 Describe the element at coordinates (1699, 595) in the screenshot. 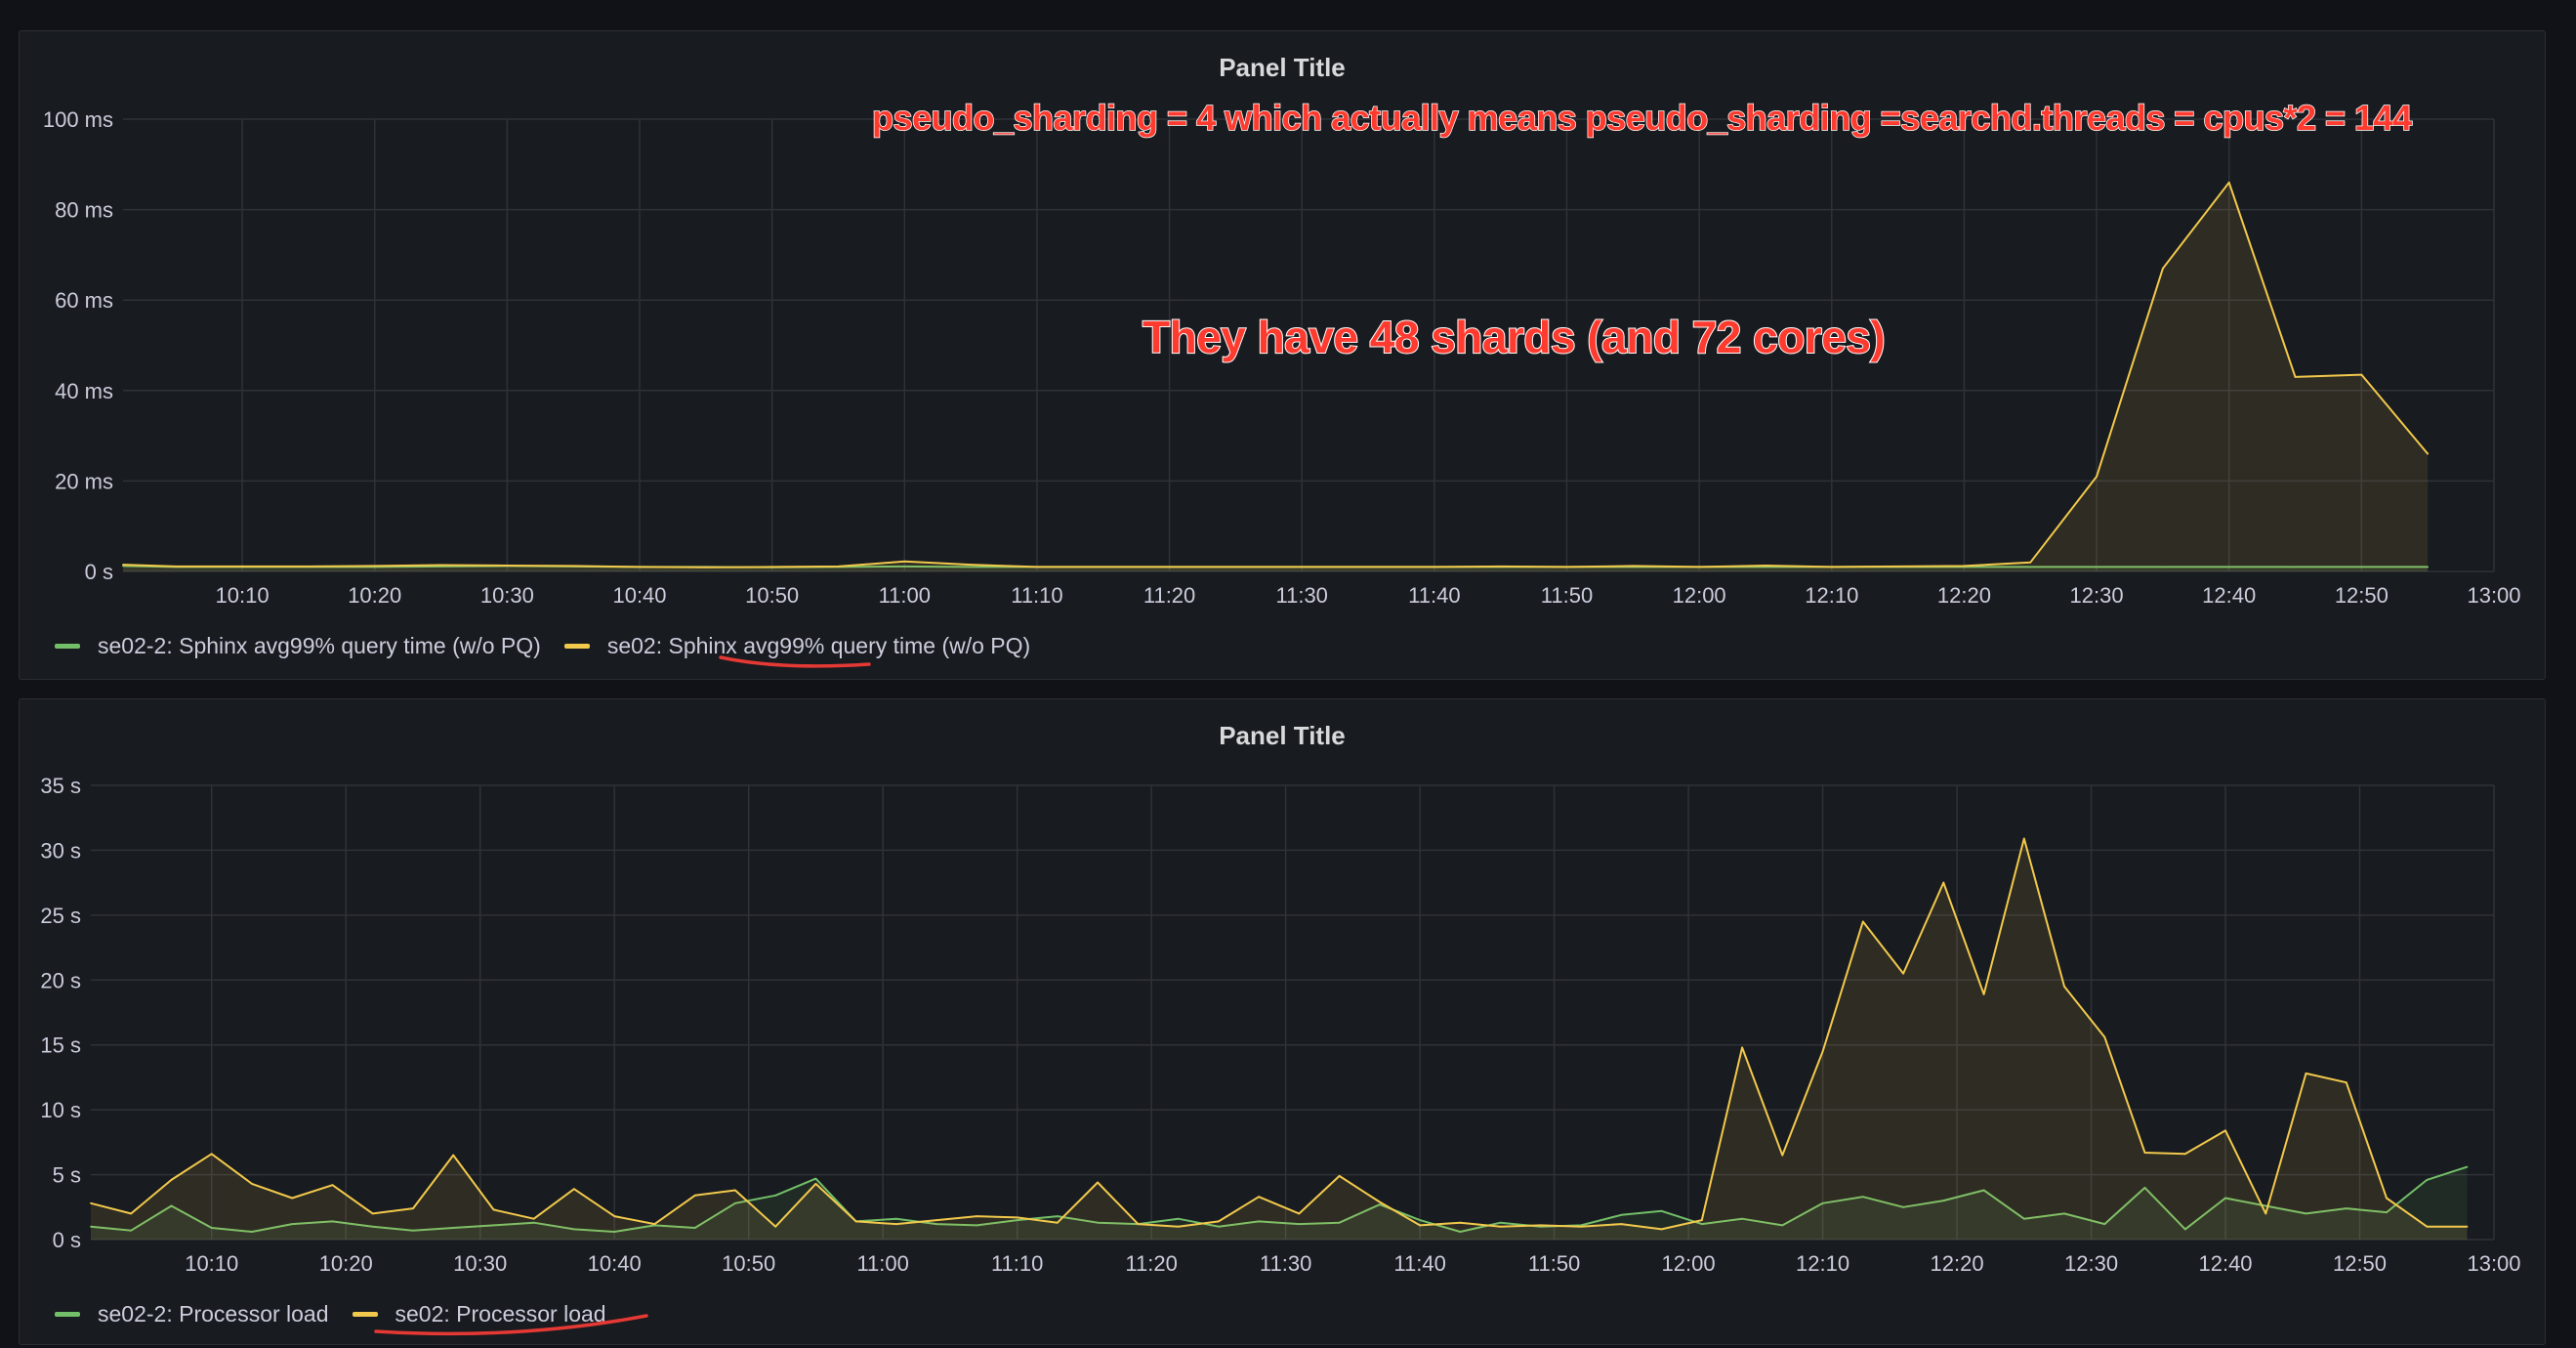

I see `x-tick-label: 12:00` at that location.